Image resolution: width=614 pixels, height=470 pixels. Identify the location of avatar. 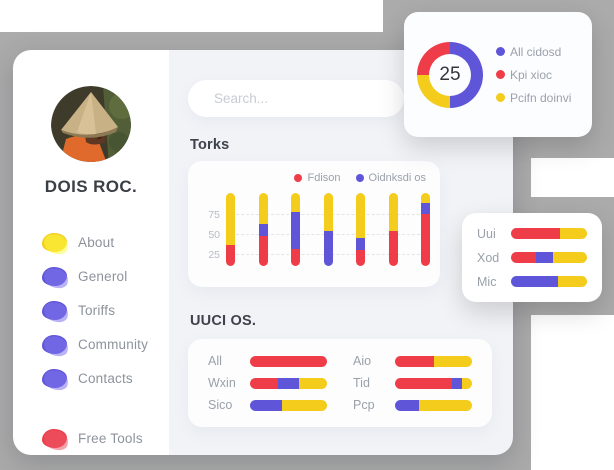
(91, 124).